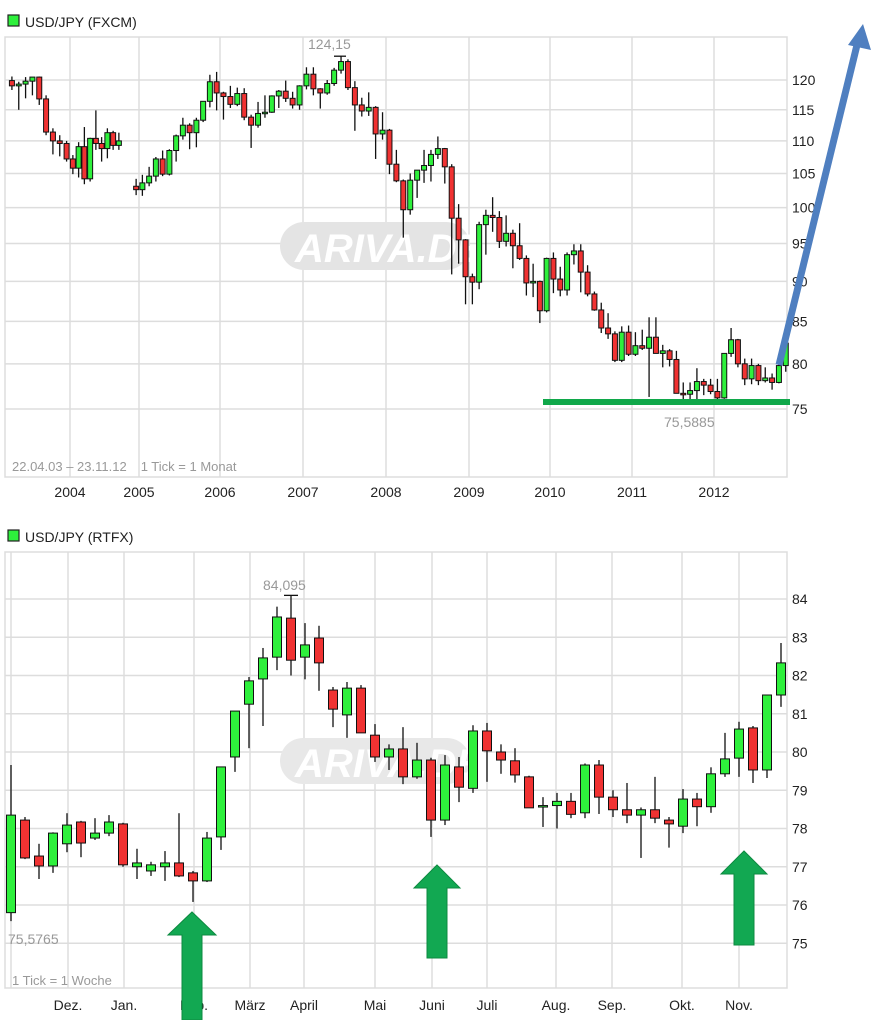 The height and width of the screenshot is (1020, 888). Describe the element at coordinates (818, 205) in the screenshot. I see `trend-arrow-shaft` at that location.